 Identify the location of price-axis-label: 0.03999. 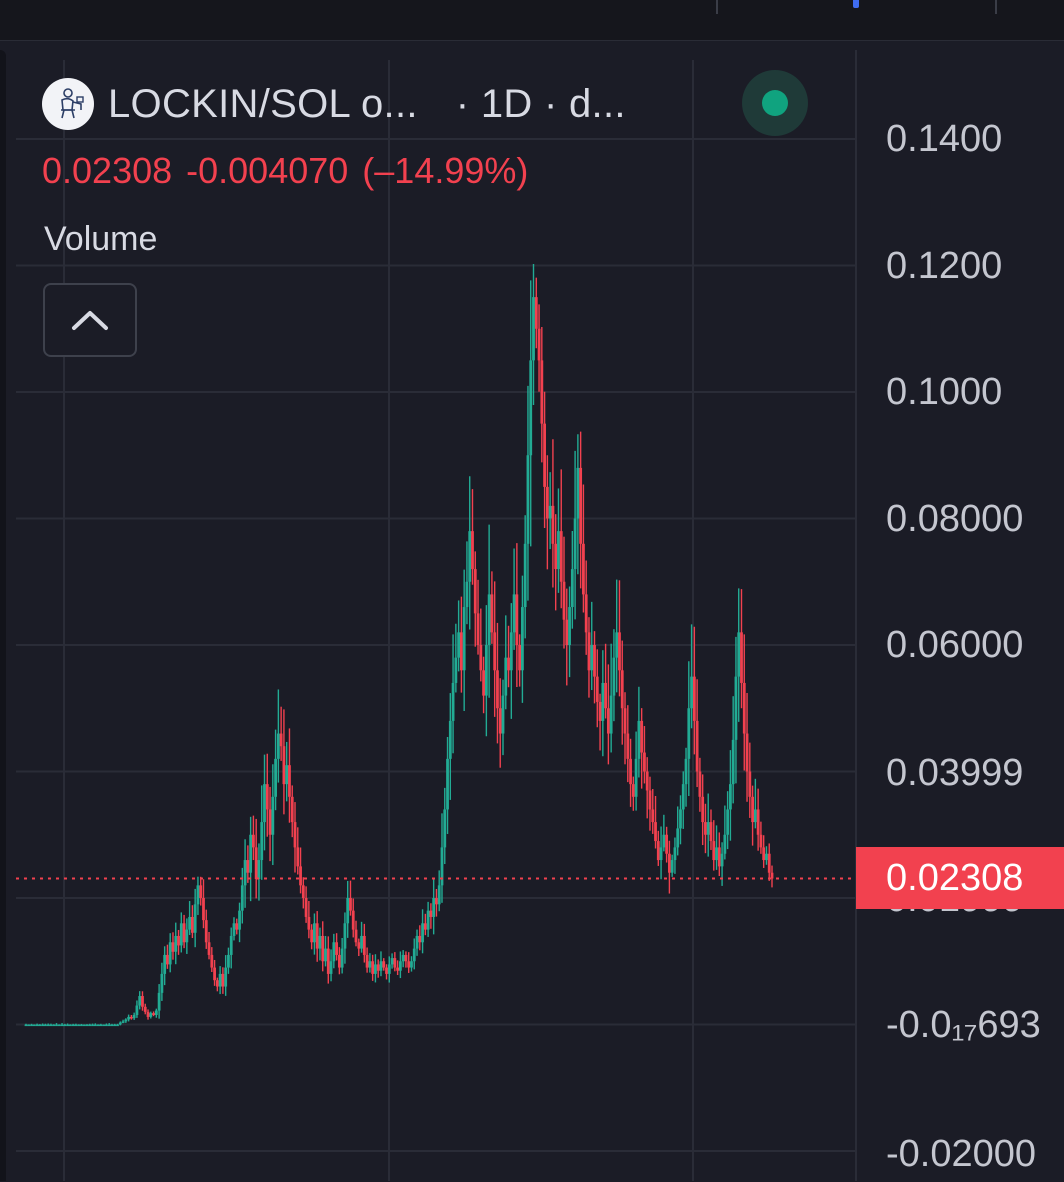
(955, 773).